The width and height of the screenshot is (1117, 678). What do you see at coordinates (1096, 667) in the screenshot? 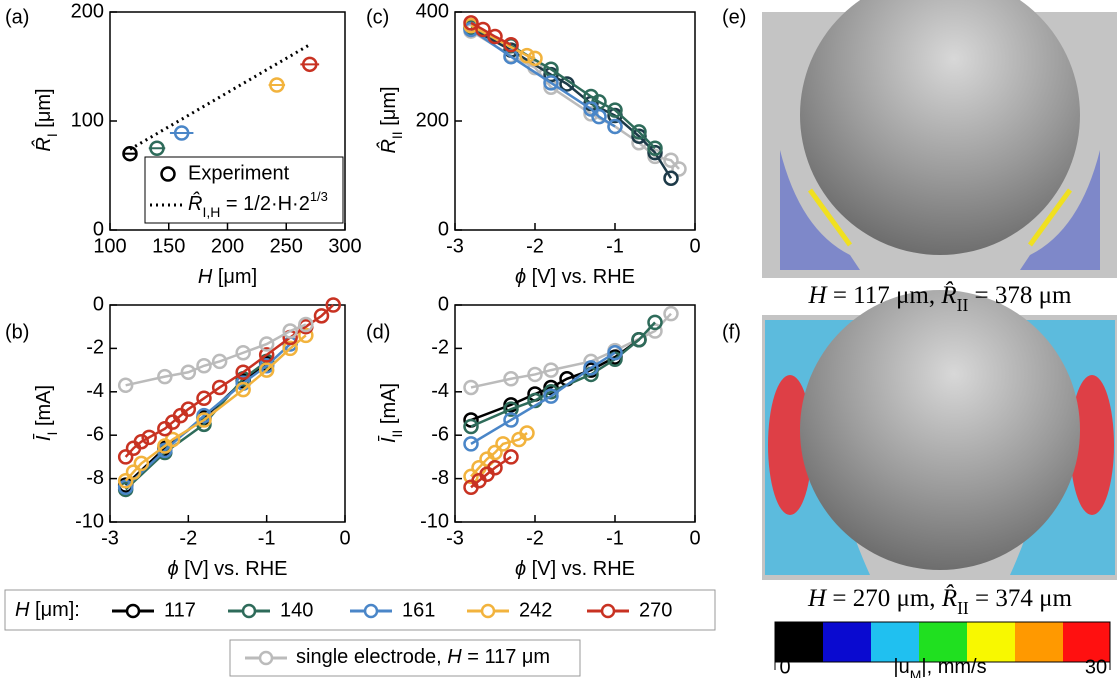
I see `colorbar-tick-label: 30` at bounding box center [1096, 667].